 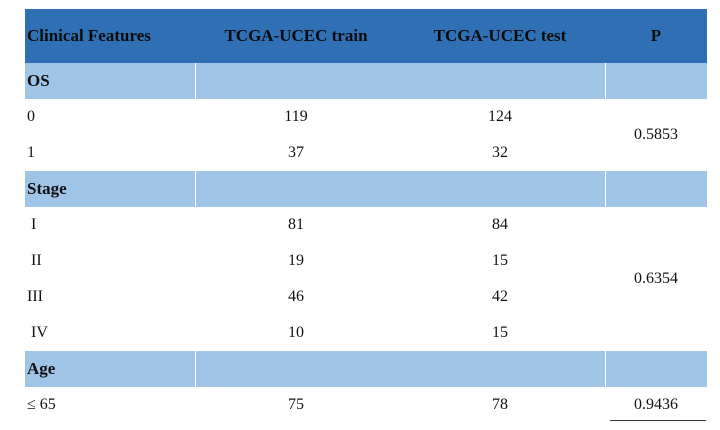 What do you see at coordinates (658, 420) in the screenshot?
I see `p-value-underline` at bounding box center [658, 420].